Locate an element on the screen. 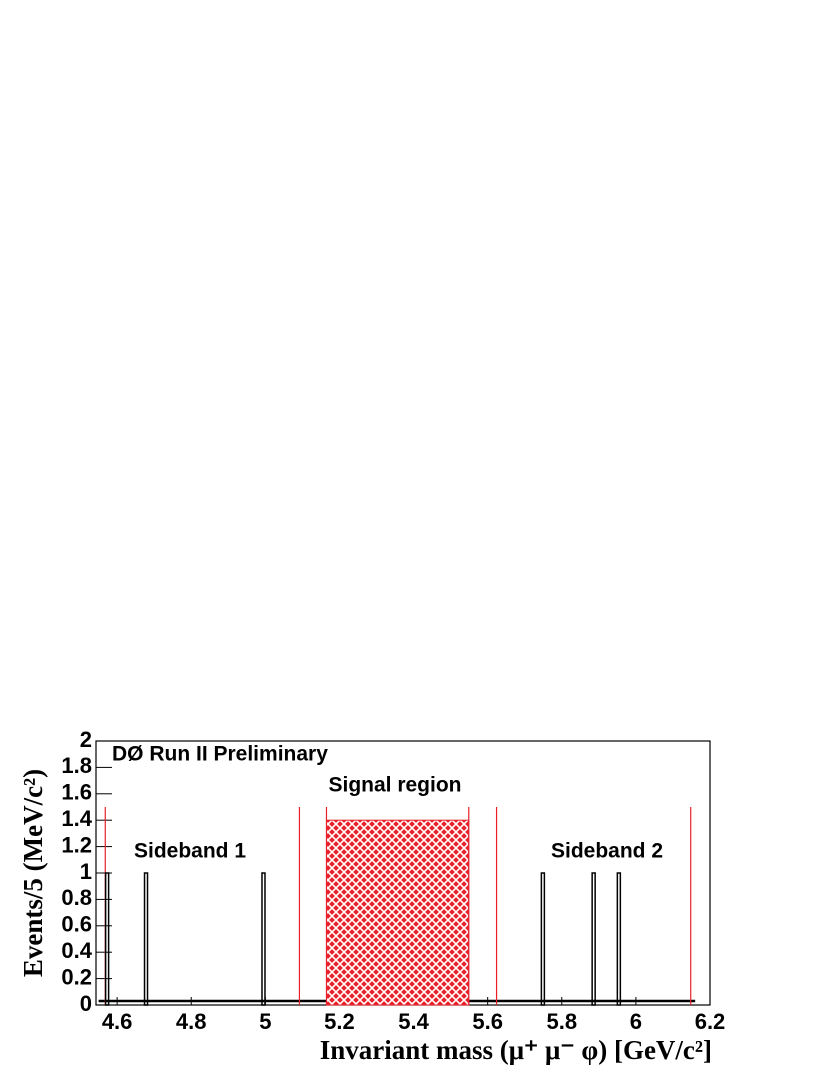 The height and width of the screenshot is (1075, 830). y-tick-label: 1.2 is located at coordinates (76, 844).